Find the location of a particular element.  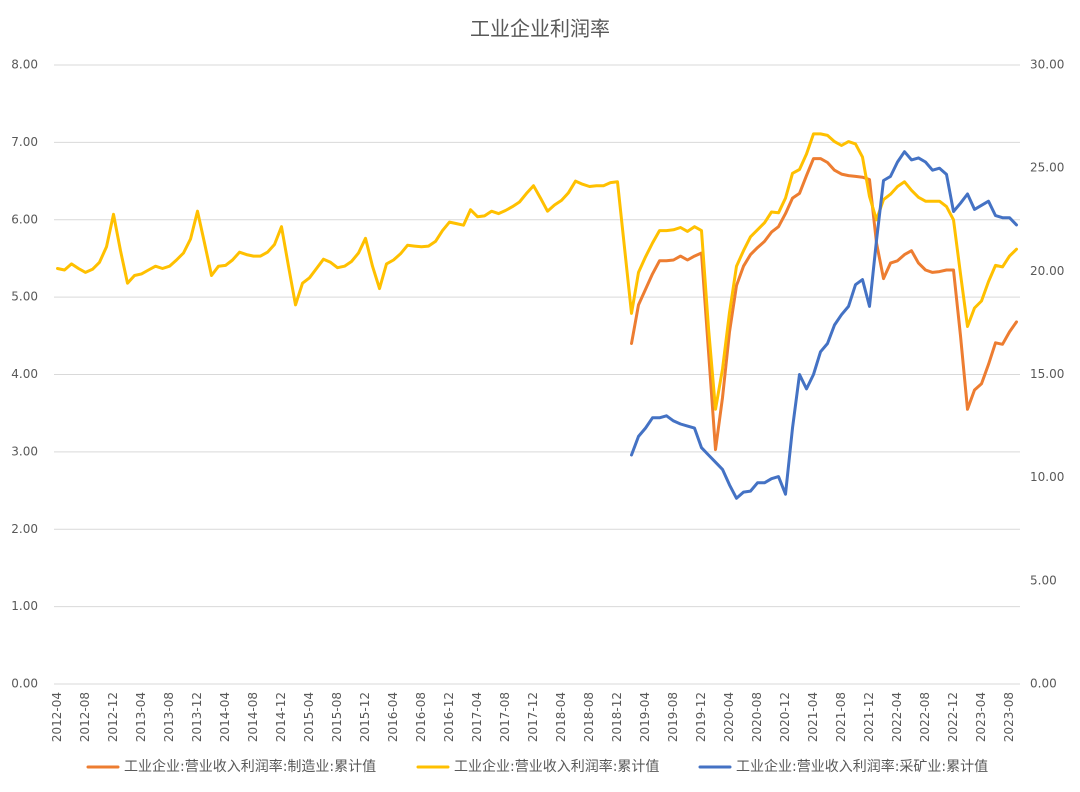

x-tick-label: 2022-12 is located at coordinates (953, 717).